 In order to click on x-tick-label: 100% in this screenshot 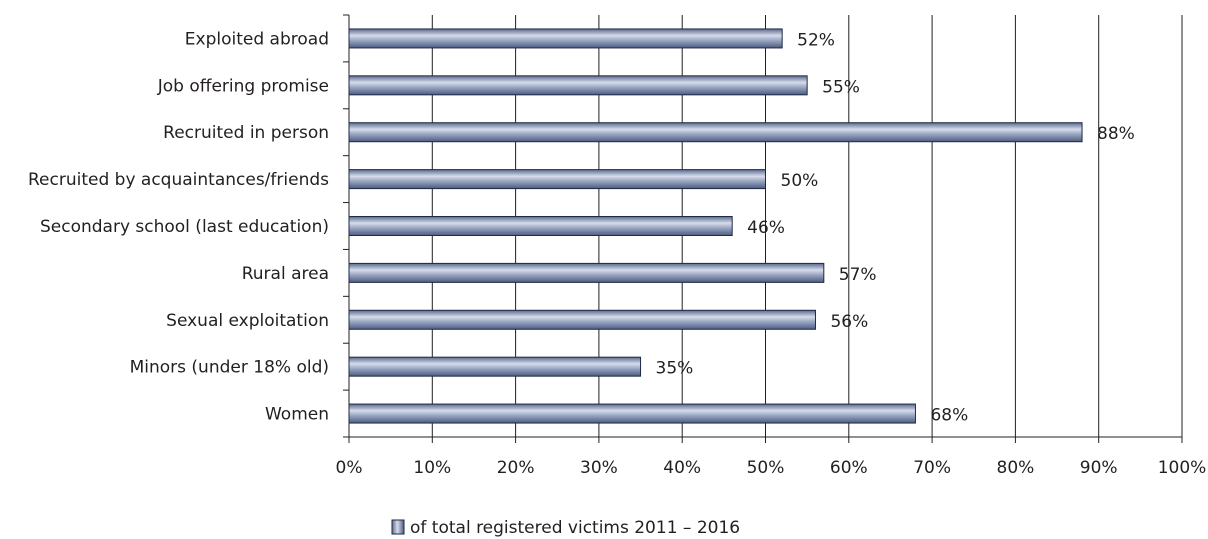, I will do `click(1182, 468)`.